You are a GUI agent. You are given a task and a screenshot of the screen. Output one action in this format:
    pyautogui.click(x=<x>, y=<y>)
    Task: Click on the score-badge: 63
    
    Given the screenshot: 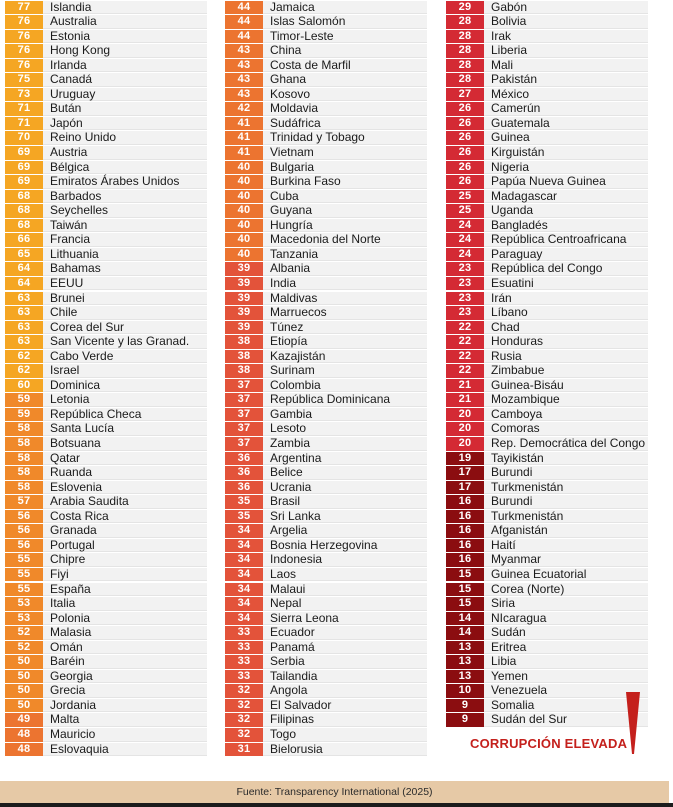 What is the action you would take?
    pyautogui.click(x=24, y=327)
    